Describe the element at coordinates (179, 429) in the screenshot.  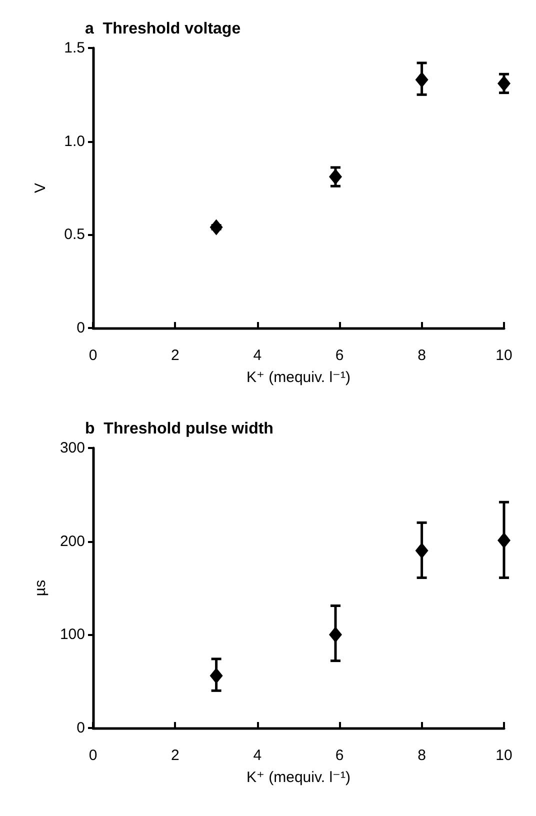
I see `chart-title: b Threshold pulse width` at that location.